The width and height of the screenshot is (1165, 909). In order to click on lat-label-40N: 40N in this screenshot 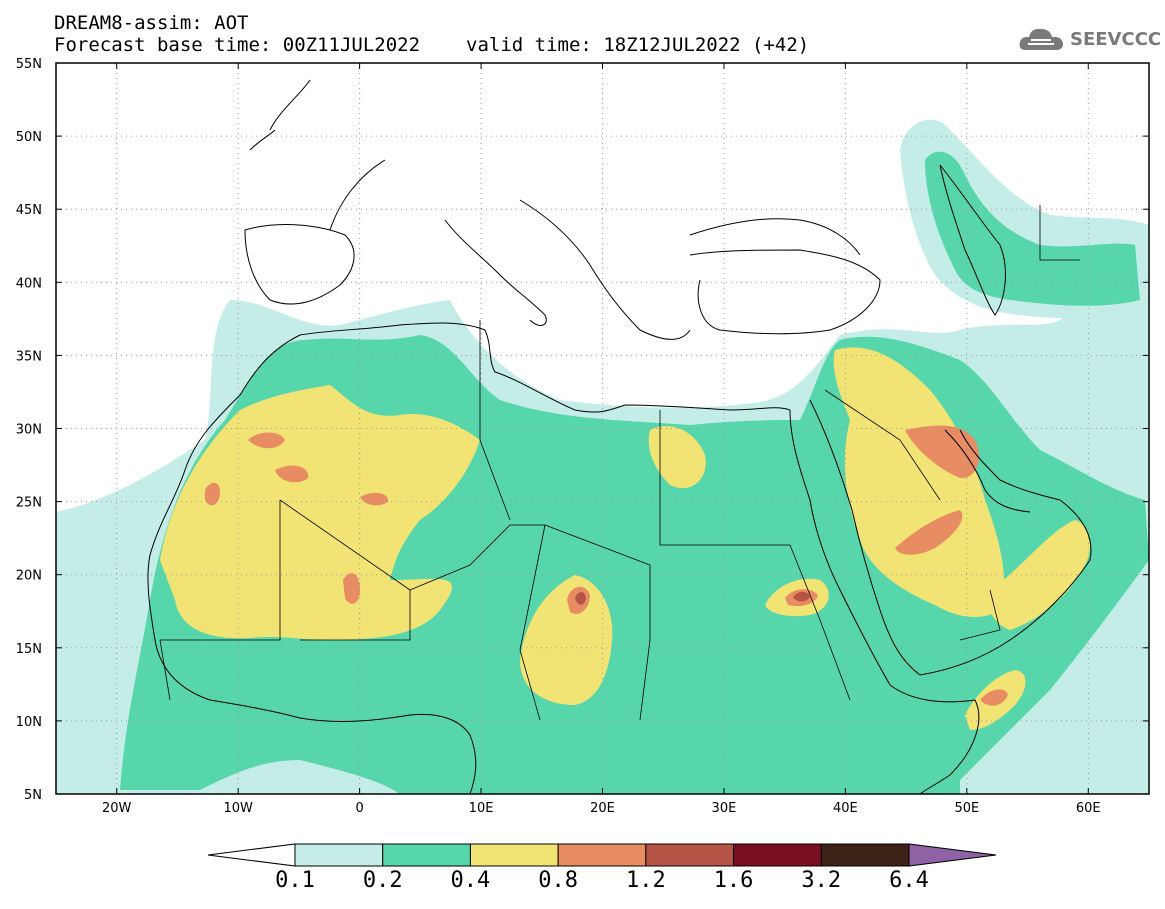, I will do `click(29, 283)`.